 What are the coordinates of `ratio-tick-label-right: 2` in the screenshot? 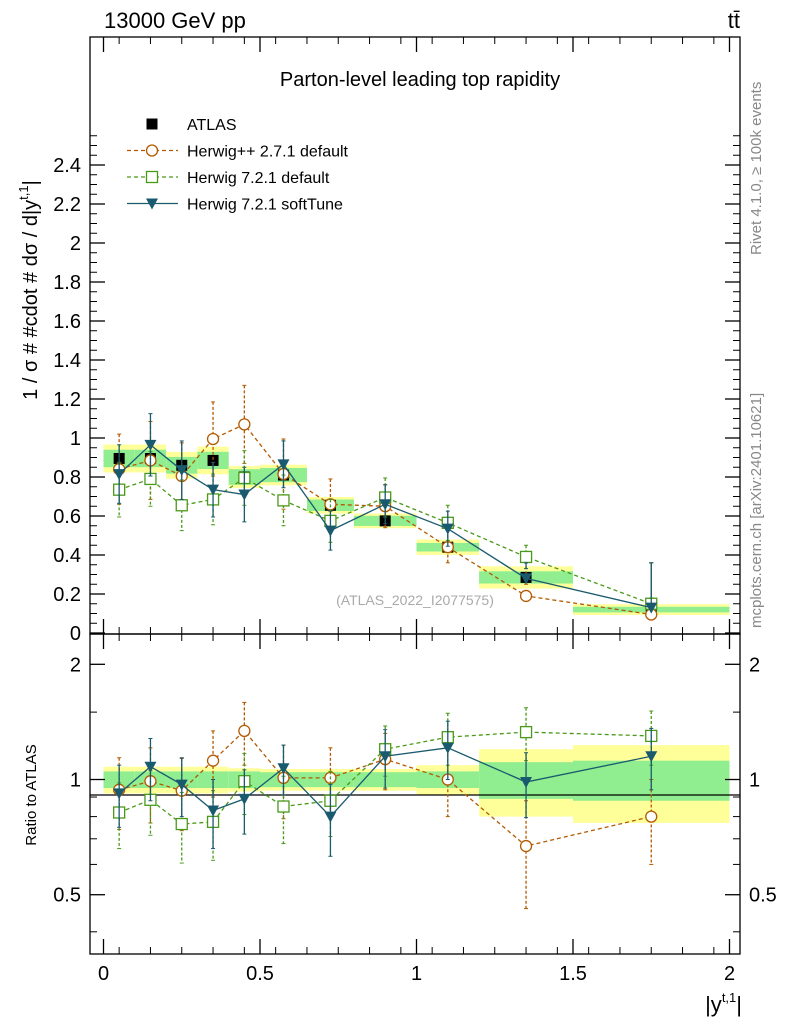 It's located at (754, 665).